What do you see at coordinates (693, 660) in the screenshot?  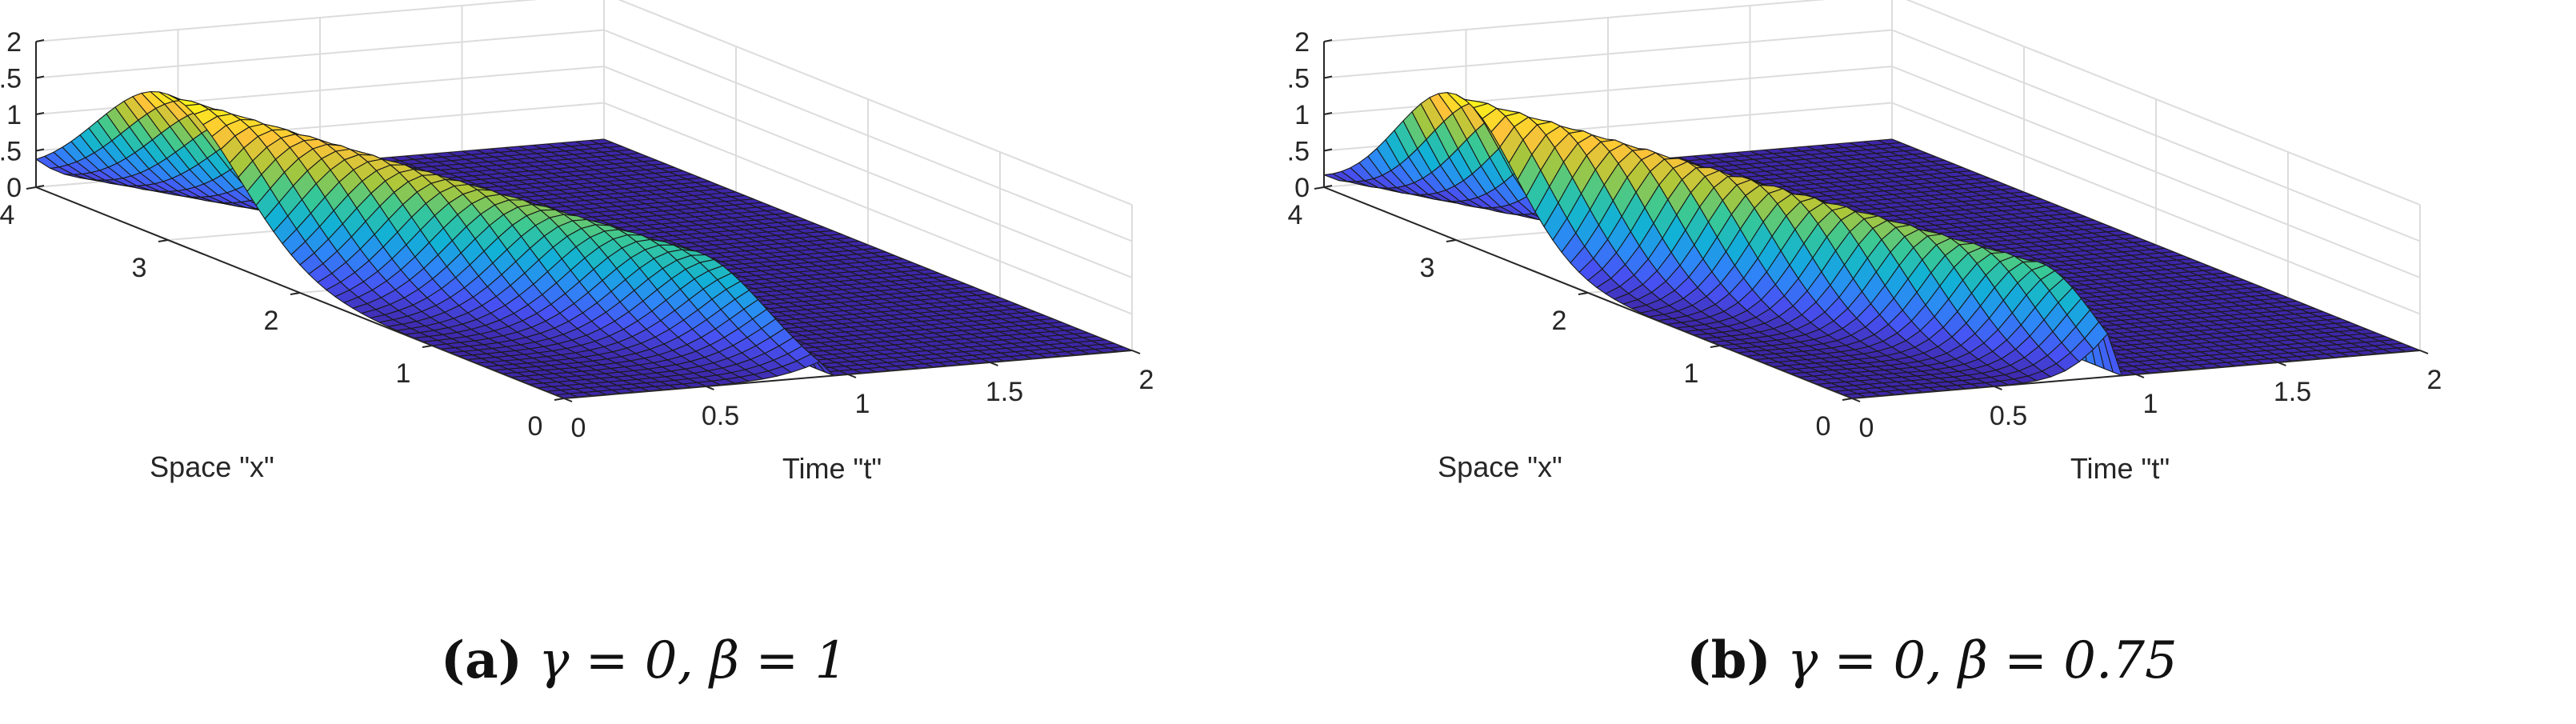 I see `caption-a-math: γ = 0, β = 1` at bounding box center [693, 660].